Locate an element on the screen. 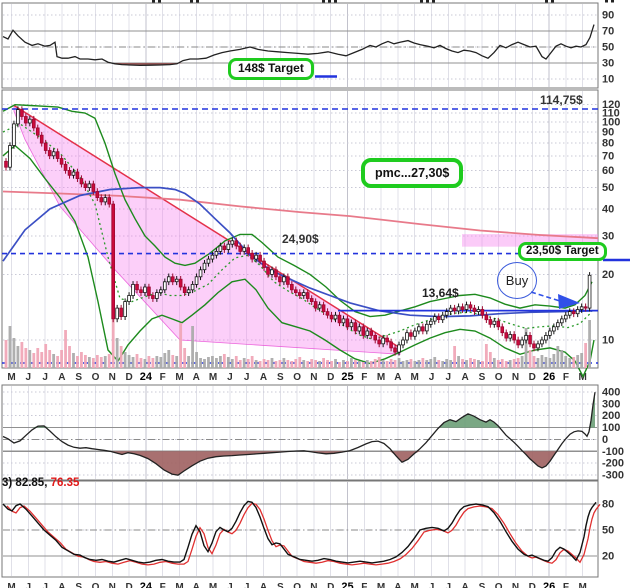 This screenshot has height=588, width=630. date-axis: M J J A S O N D 24 F M A M J J A S O N D 25 F M A M J J A S O N D 26 F M is located at coordinates (297, 377).